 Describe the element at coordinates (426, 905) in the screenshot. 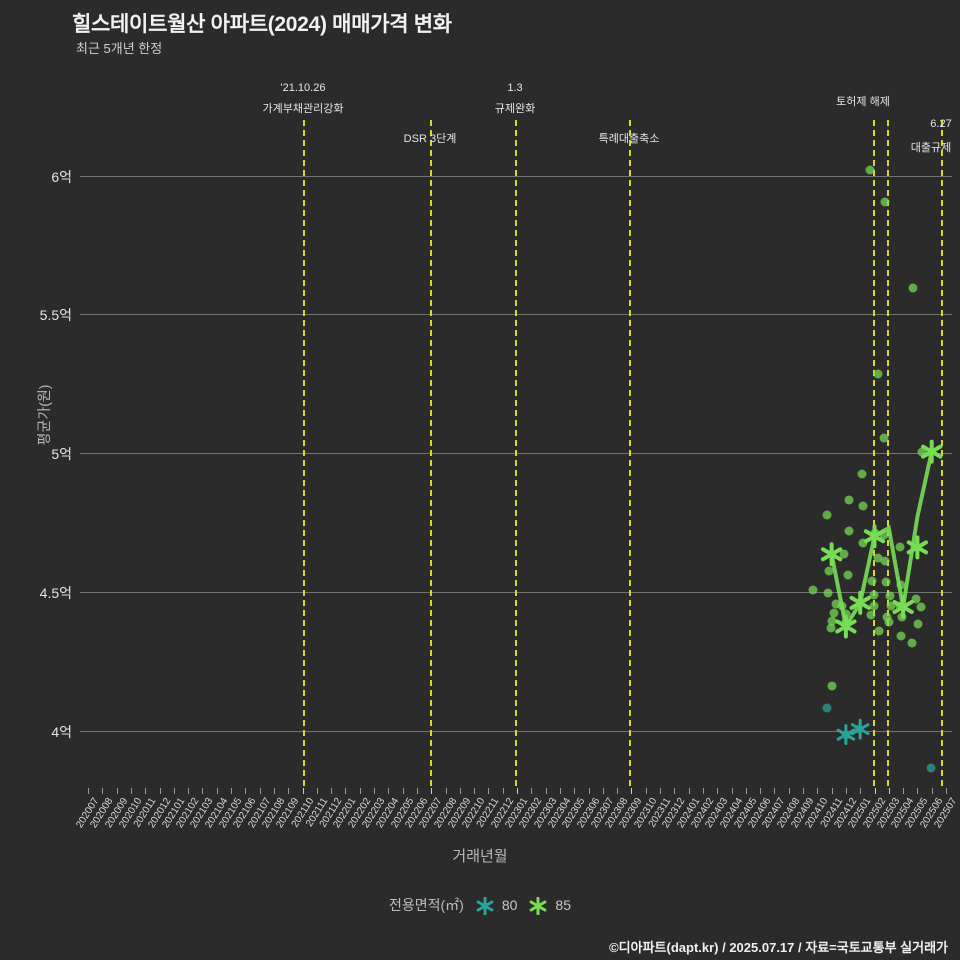

I see `legend-title: 전용면적(㎡)` at that location.